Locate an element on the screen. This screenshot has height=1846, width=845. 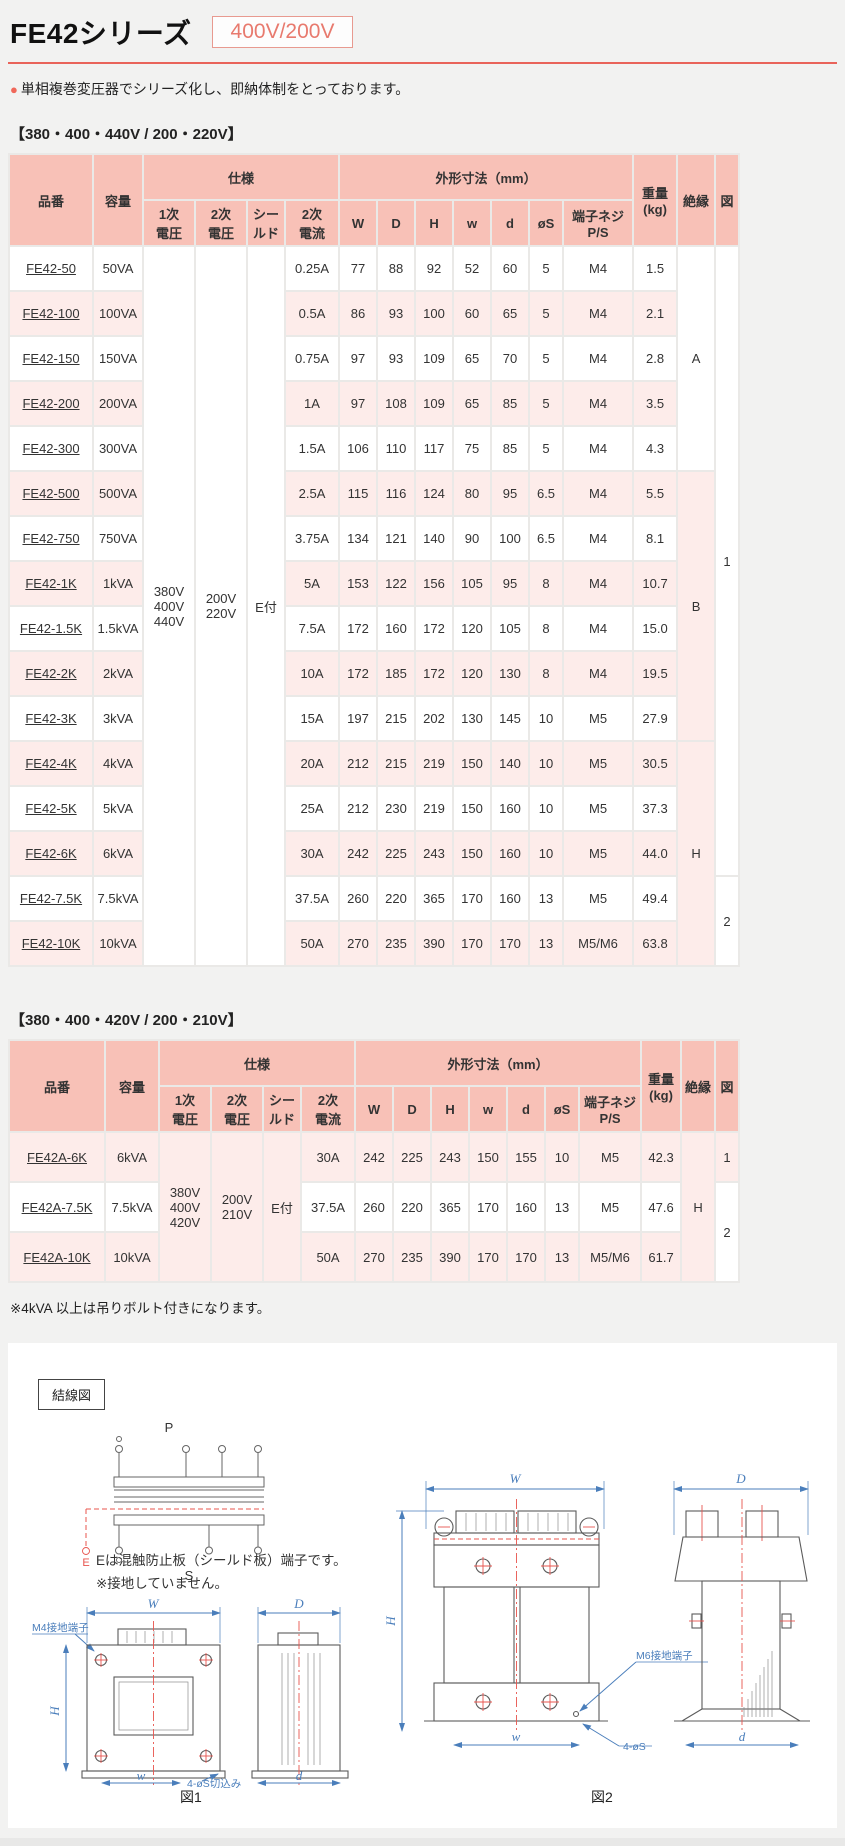
cell-weight: 30.5 is located at coordinates (655, 763).